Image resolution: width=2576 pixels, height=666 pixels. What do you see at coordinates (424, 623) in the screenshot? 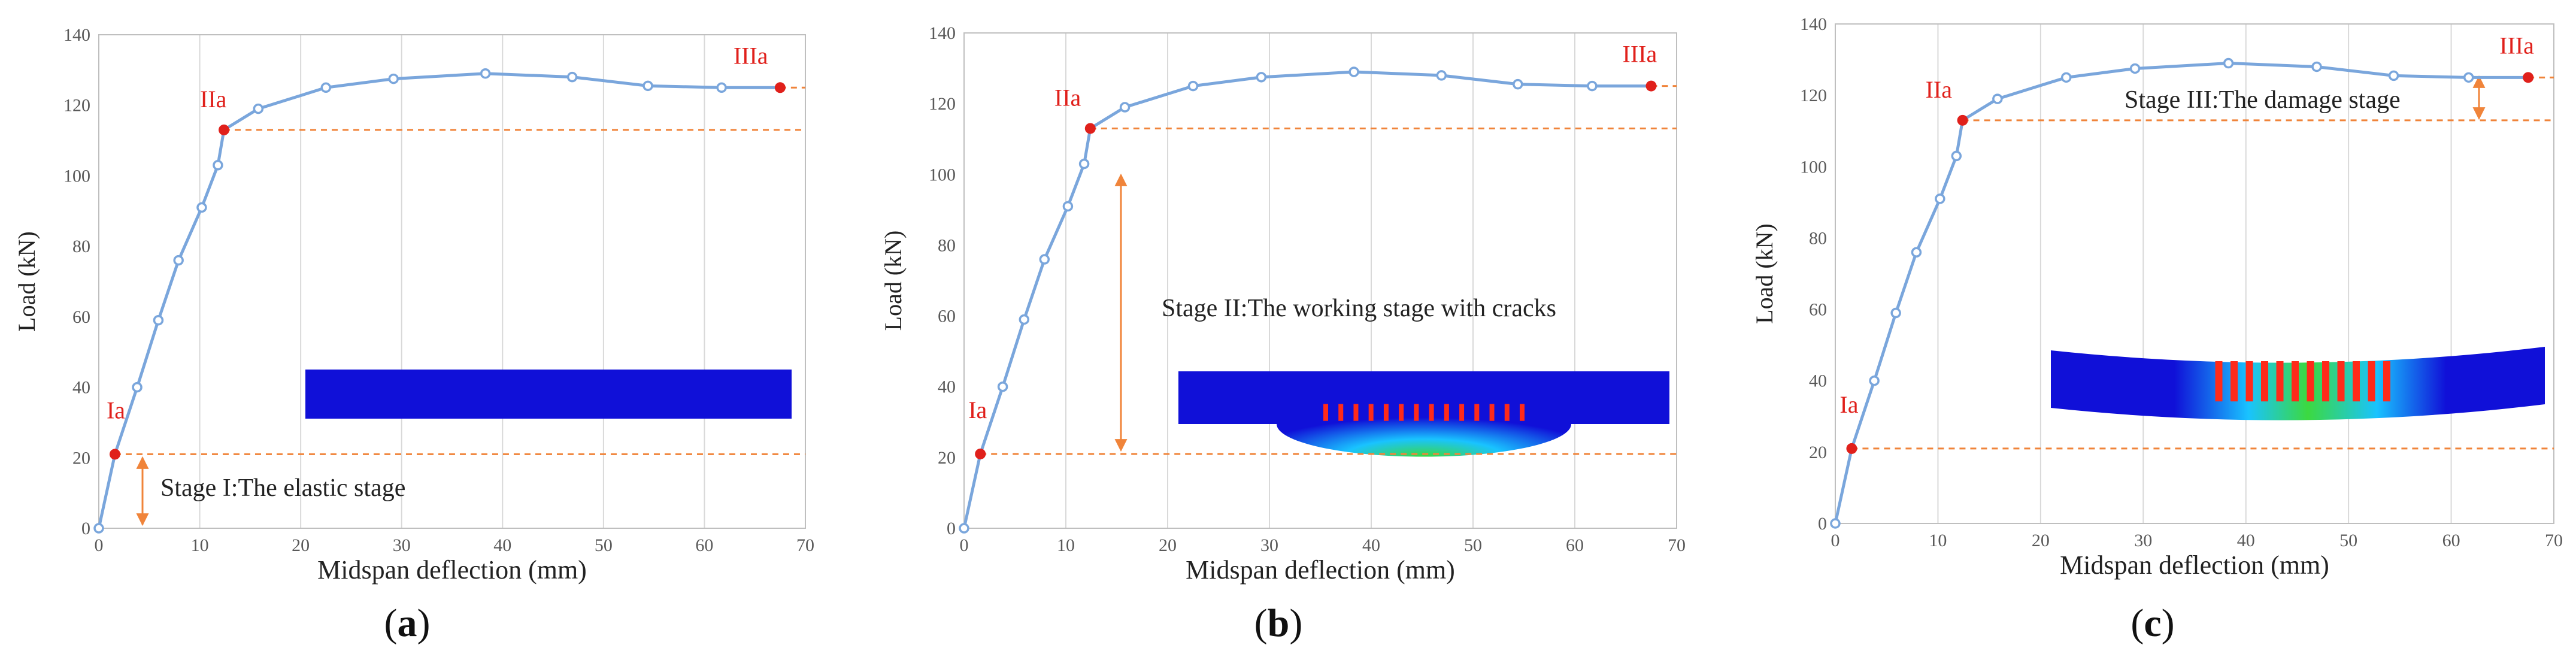
I see `caption-close: )` at bounding box center [424, 623].